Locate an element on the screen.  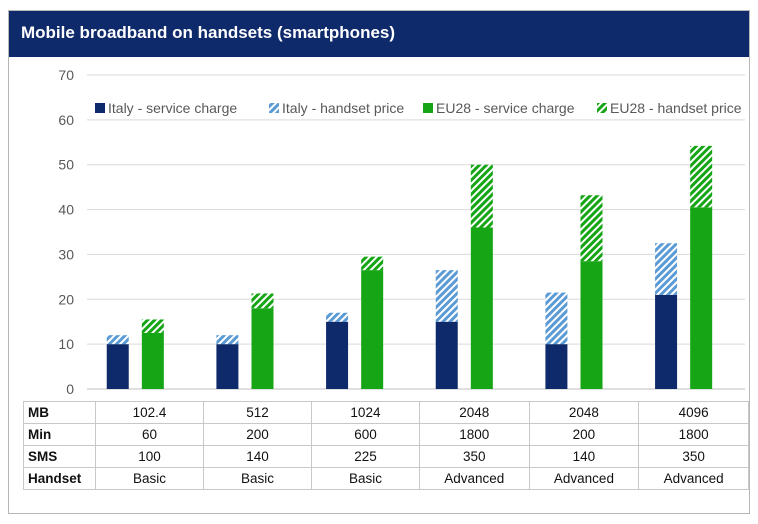
table-row: MB 102.4 512 1024 2048 2048 4096 is located at coordinates (385, 412).